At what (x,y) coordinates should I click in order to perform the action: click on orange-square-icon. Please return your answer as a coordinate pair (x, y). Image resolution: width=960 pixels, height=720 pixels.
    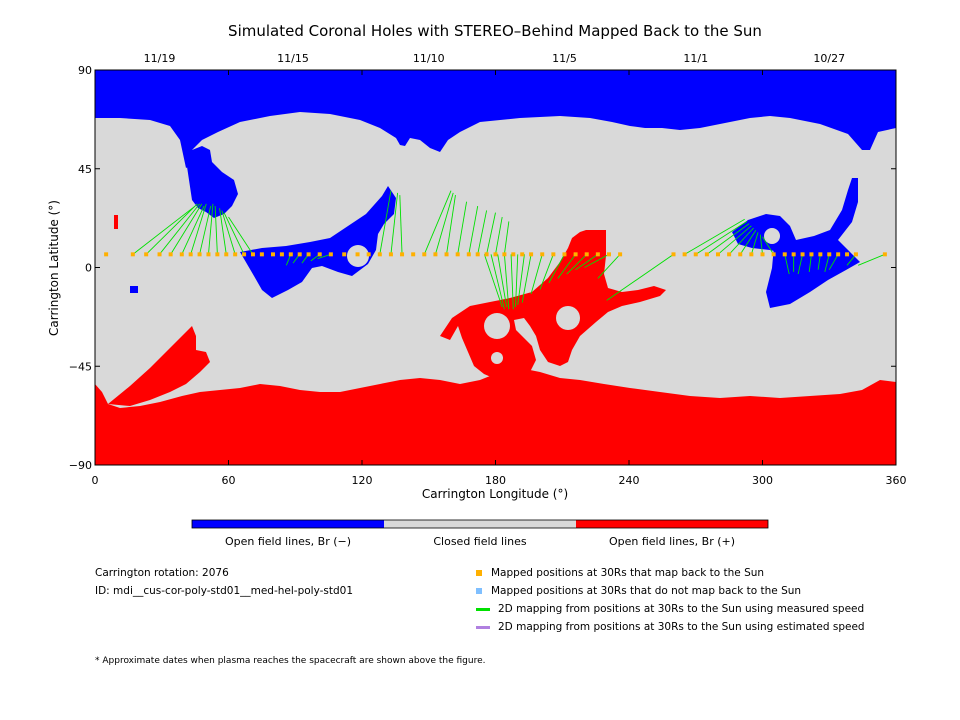
    Looking at the image, I should click on (479, 573).